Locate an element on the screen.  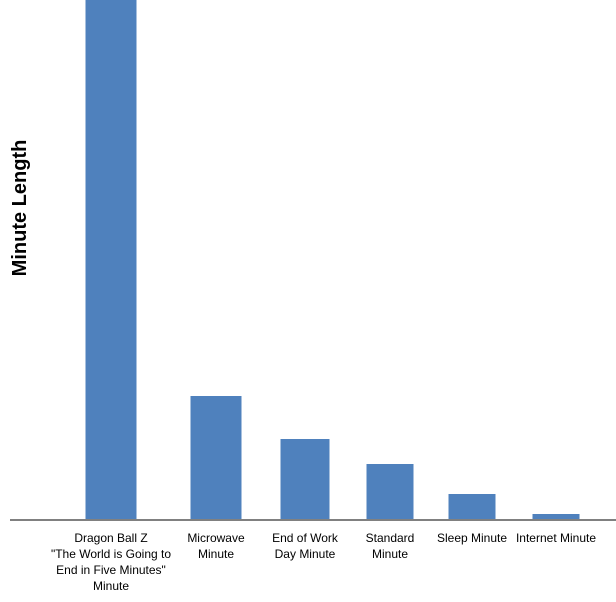
x-tick-label-line: End in Five Minutes" is located at coordinates (111, 570).